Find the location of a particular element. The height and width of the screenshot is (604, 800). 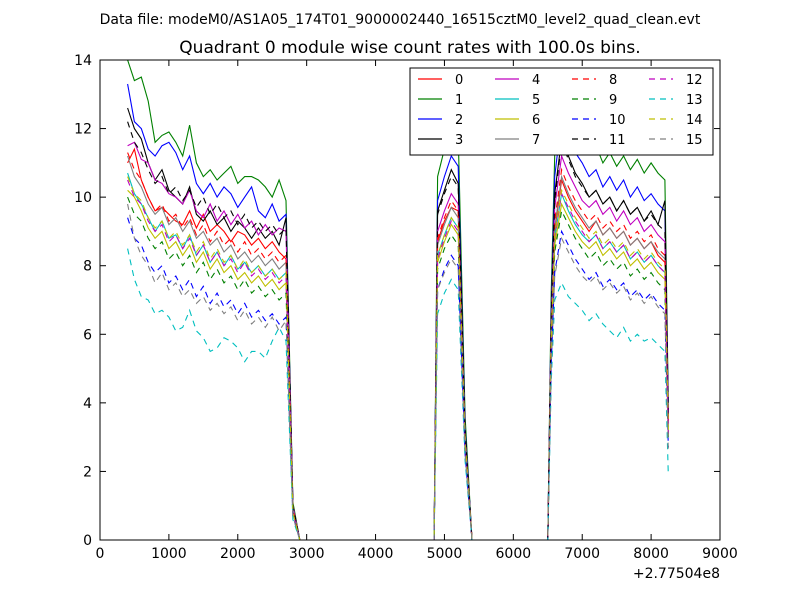

legend-label-4: 4 is located at coordinates (536, 80).